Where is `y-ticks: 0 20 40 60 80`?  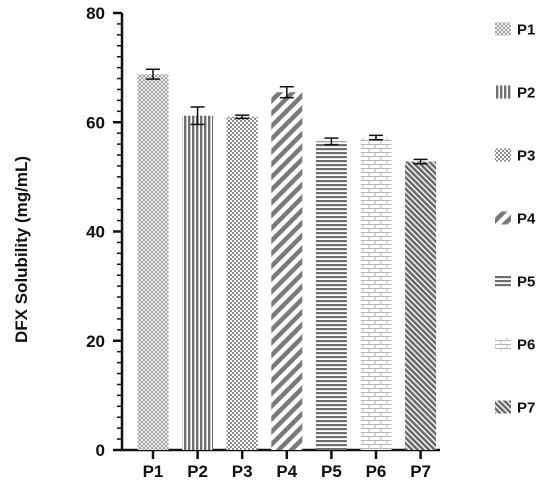
y-ticks: 0 20 40 60 80 is located at coordinates (104, 232).